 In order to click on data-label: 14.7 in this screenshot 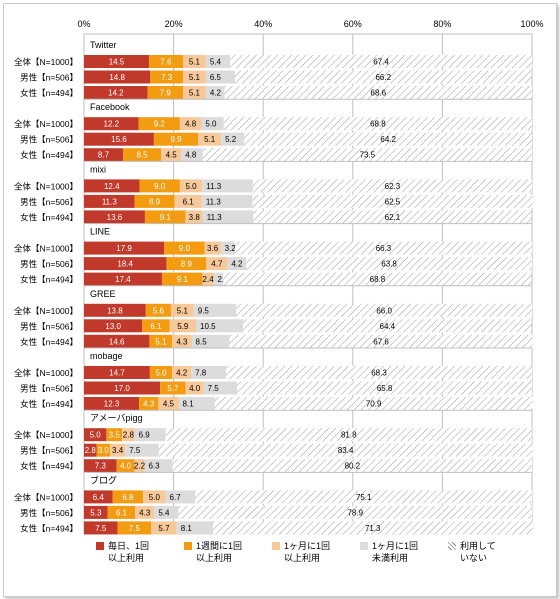, I will do `click(117, 373)`.